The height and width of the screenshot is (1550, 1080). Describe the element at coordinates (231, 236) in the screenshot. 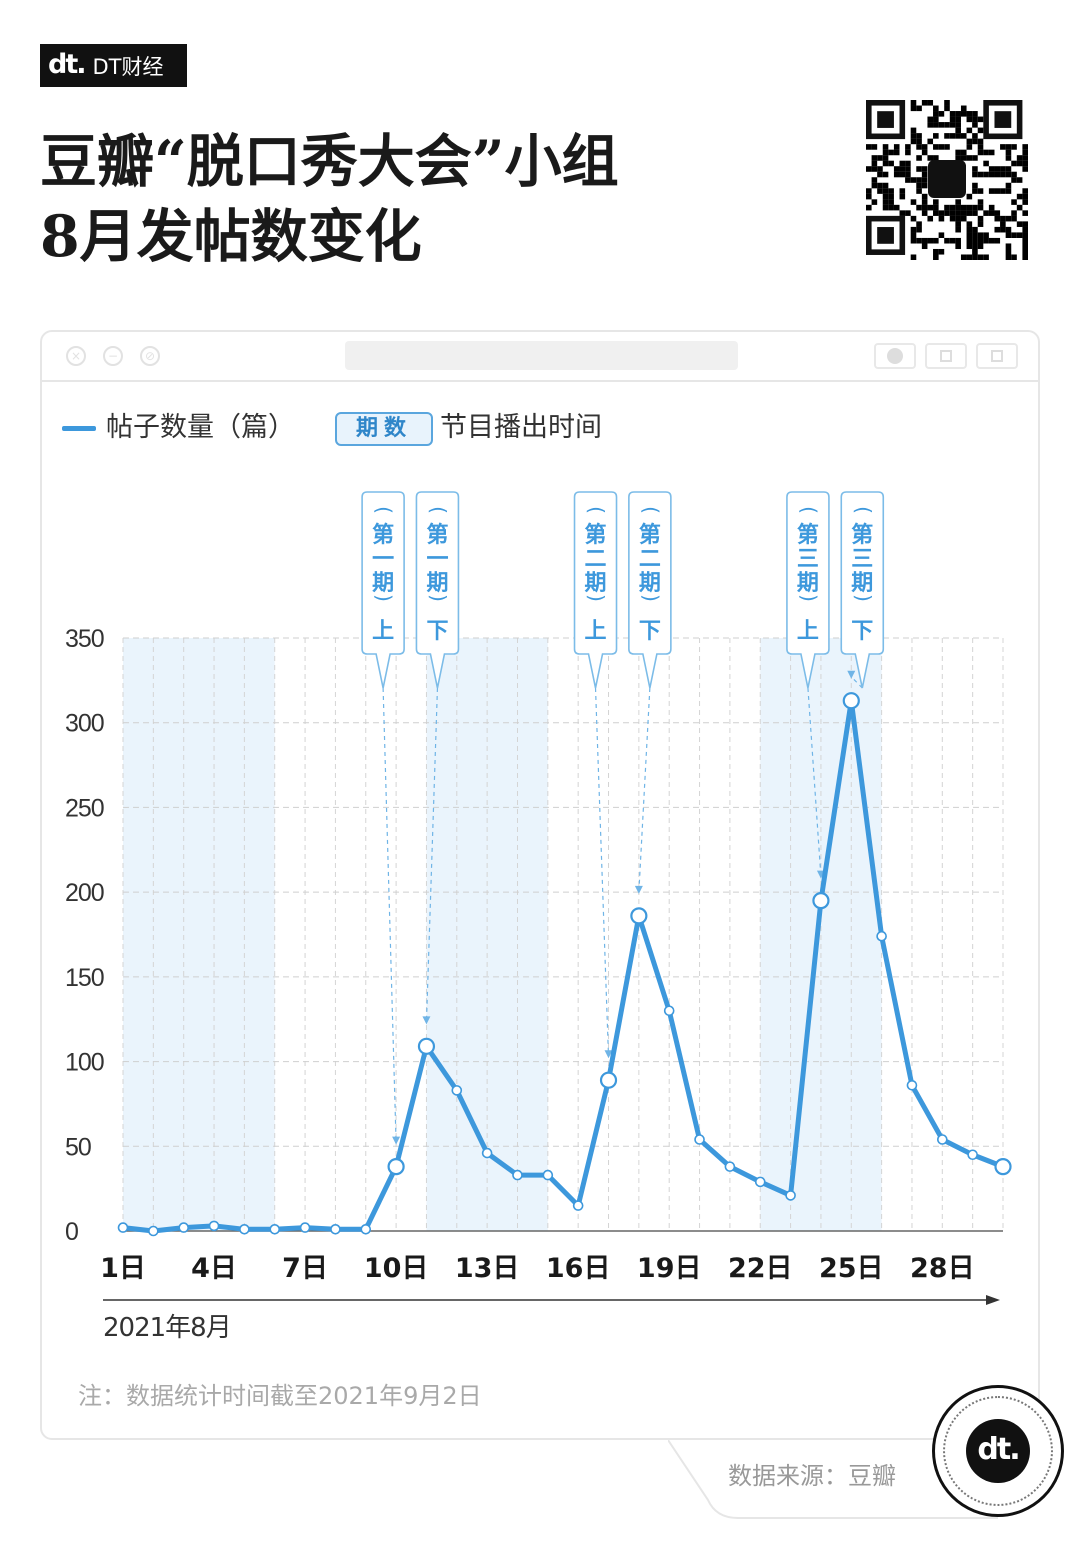

I see `title-line-2: 8月发帖数变化` at that location.